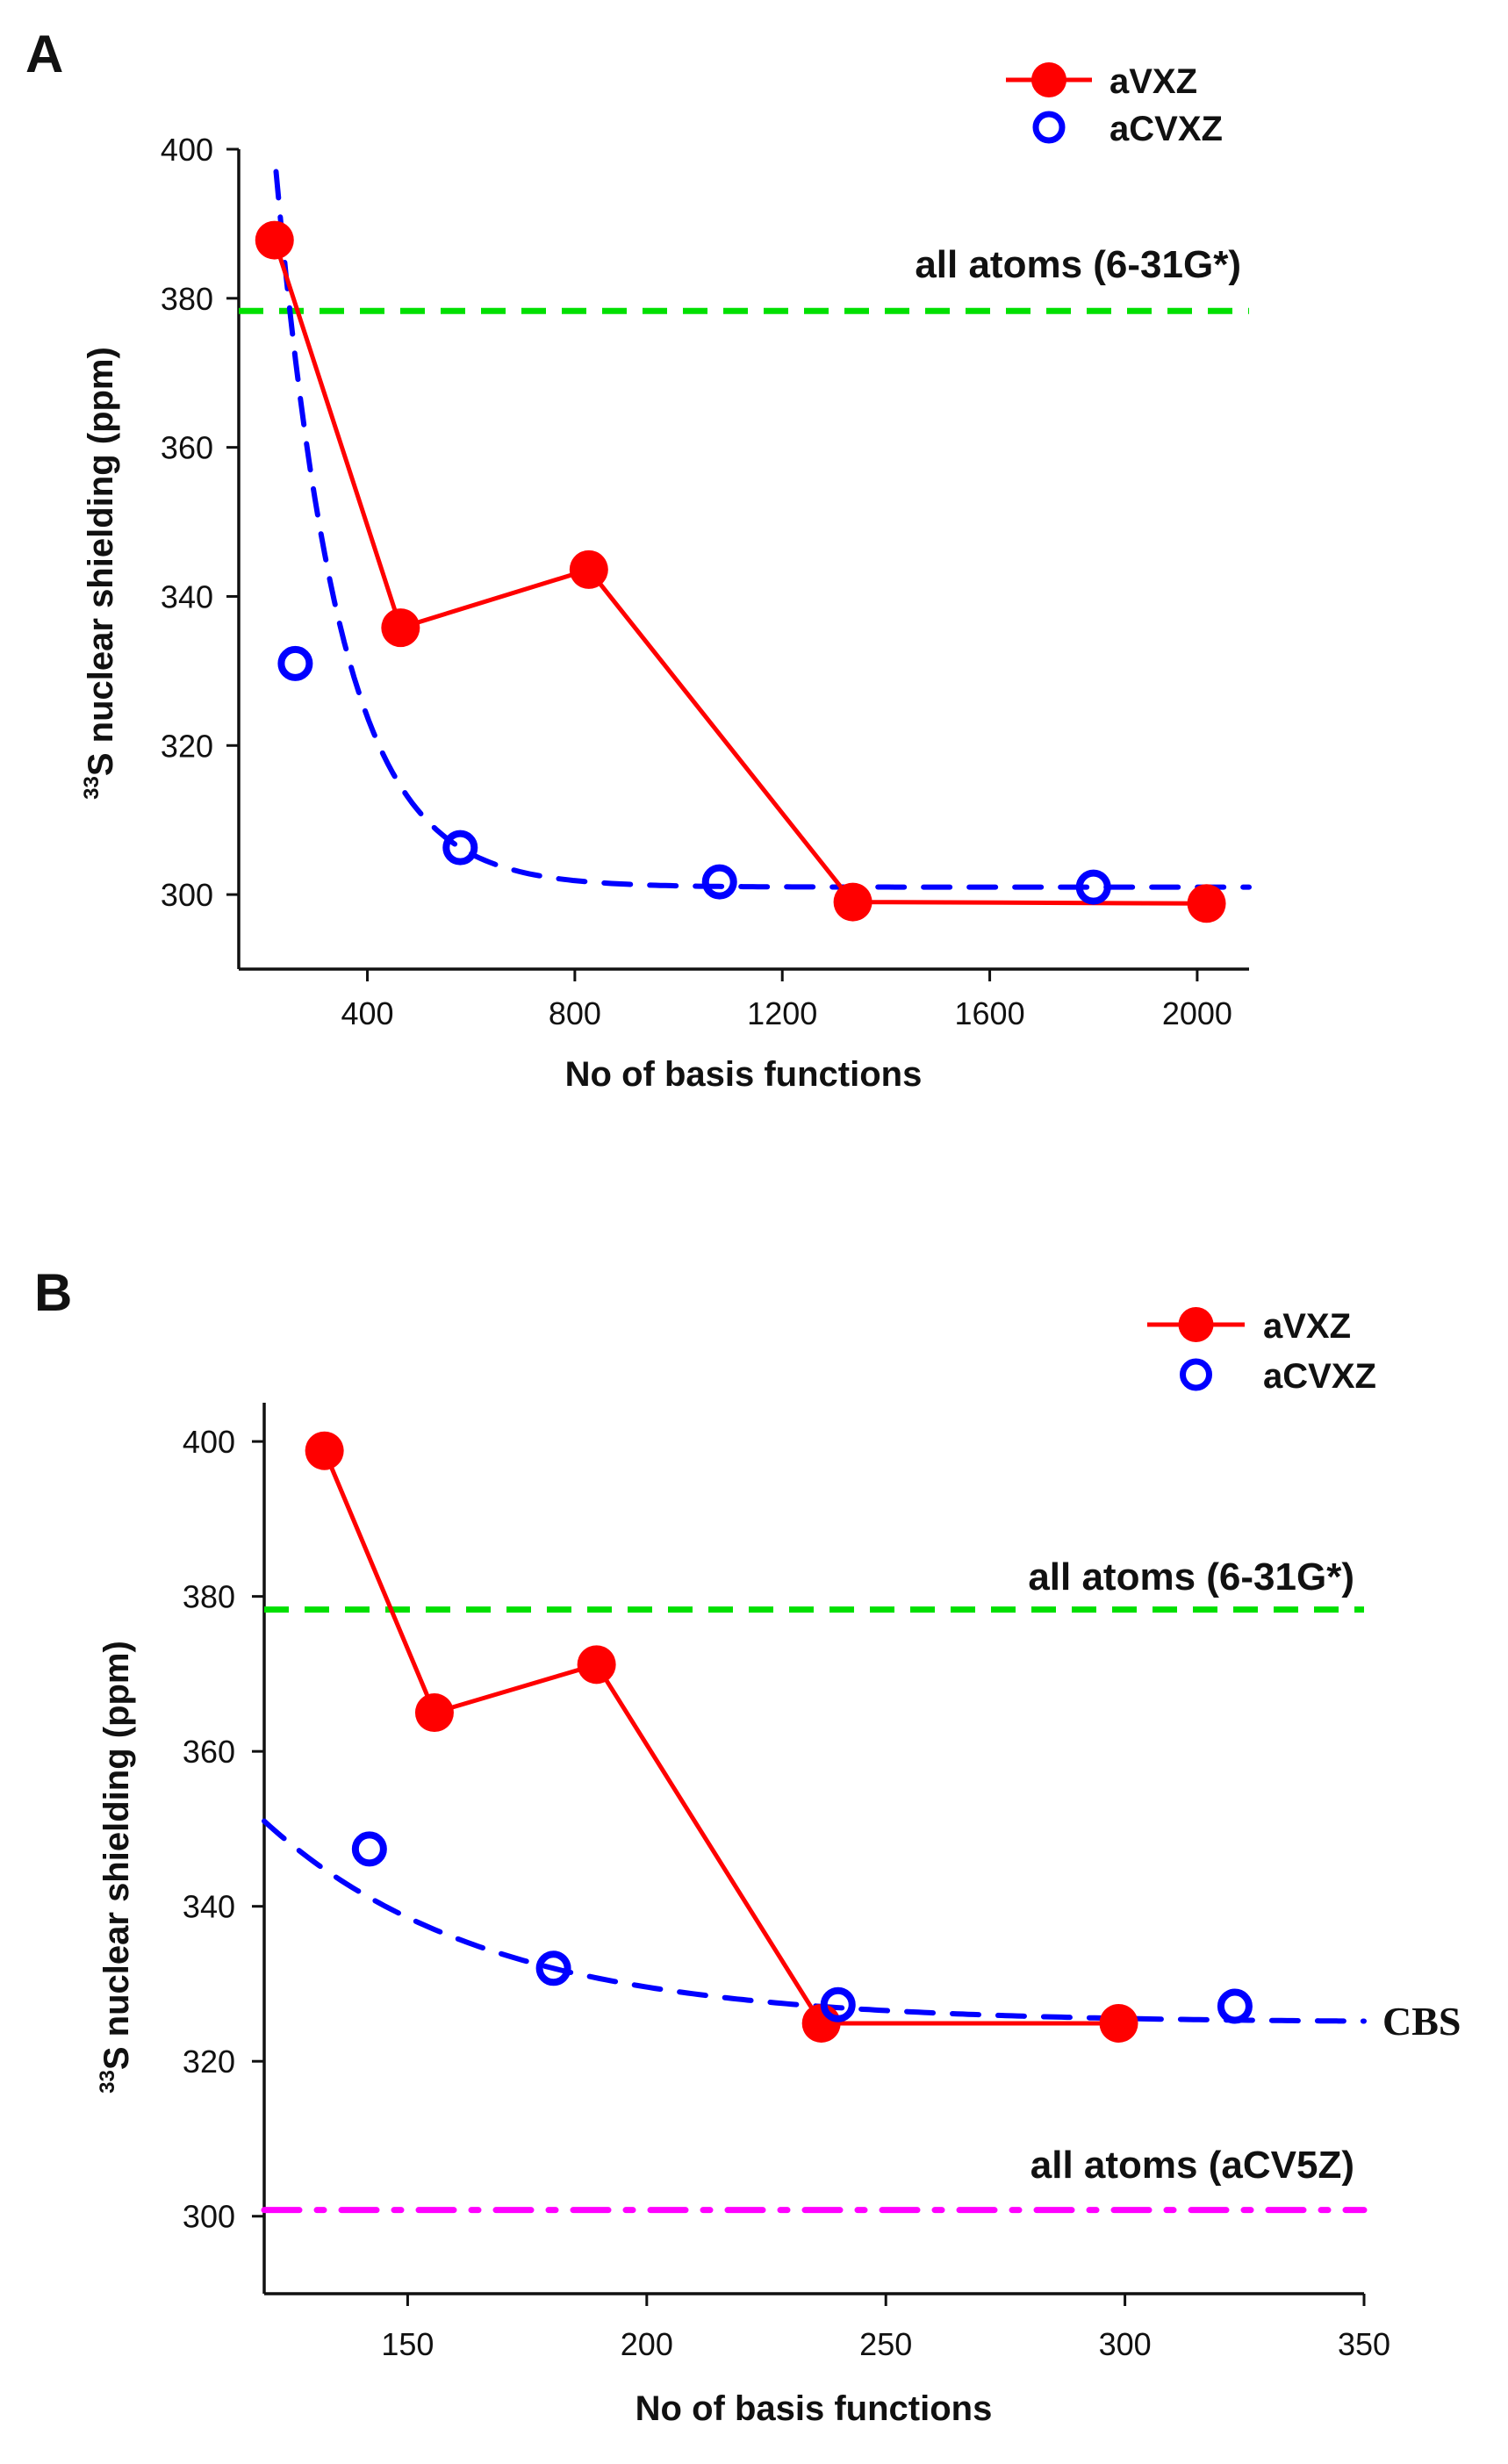 Image resolution: width=1508 pixels, height=2464 pixels. What do you see at coordinates (1192, 2165) in the screenshot?
I see `reference-line-label: all atoms (aCV5Z)` at bounding box center [1192, 2165].